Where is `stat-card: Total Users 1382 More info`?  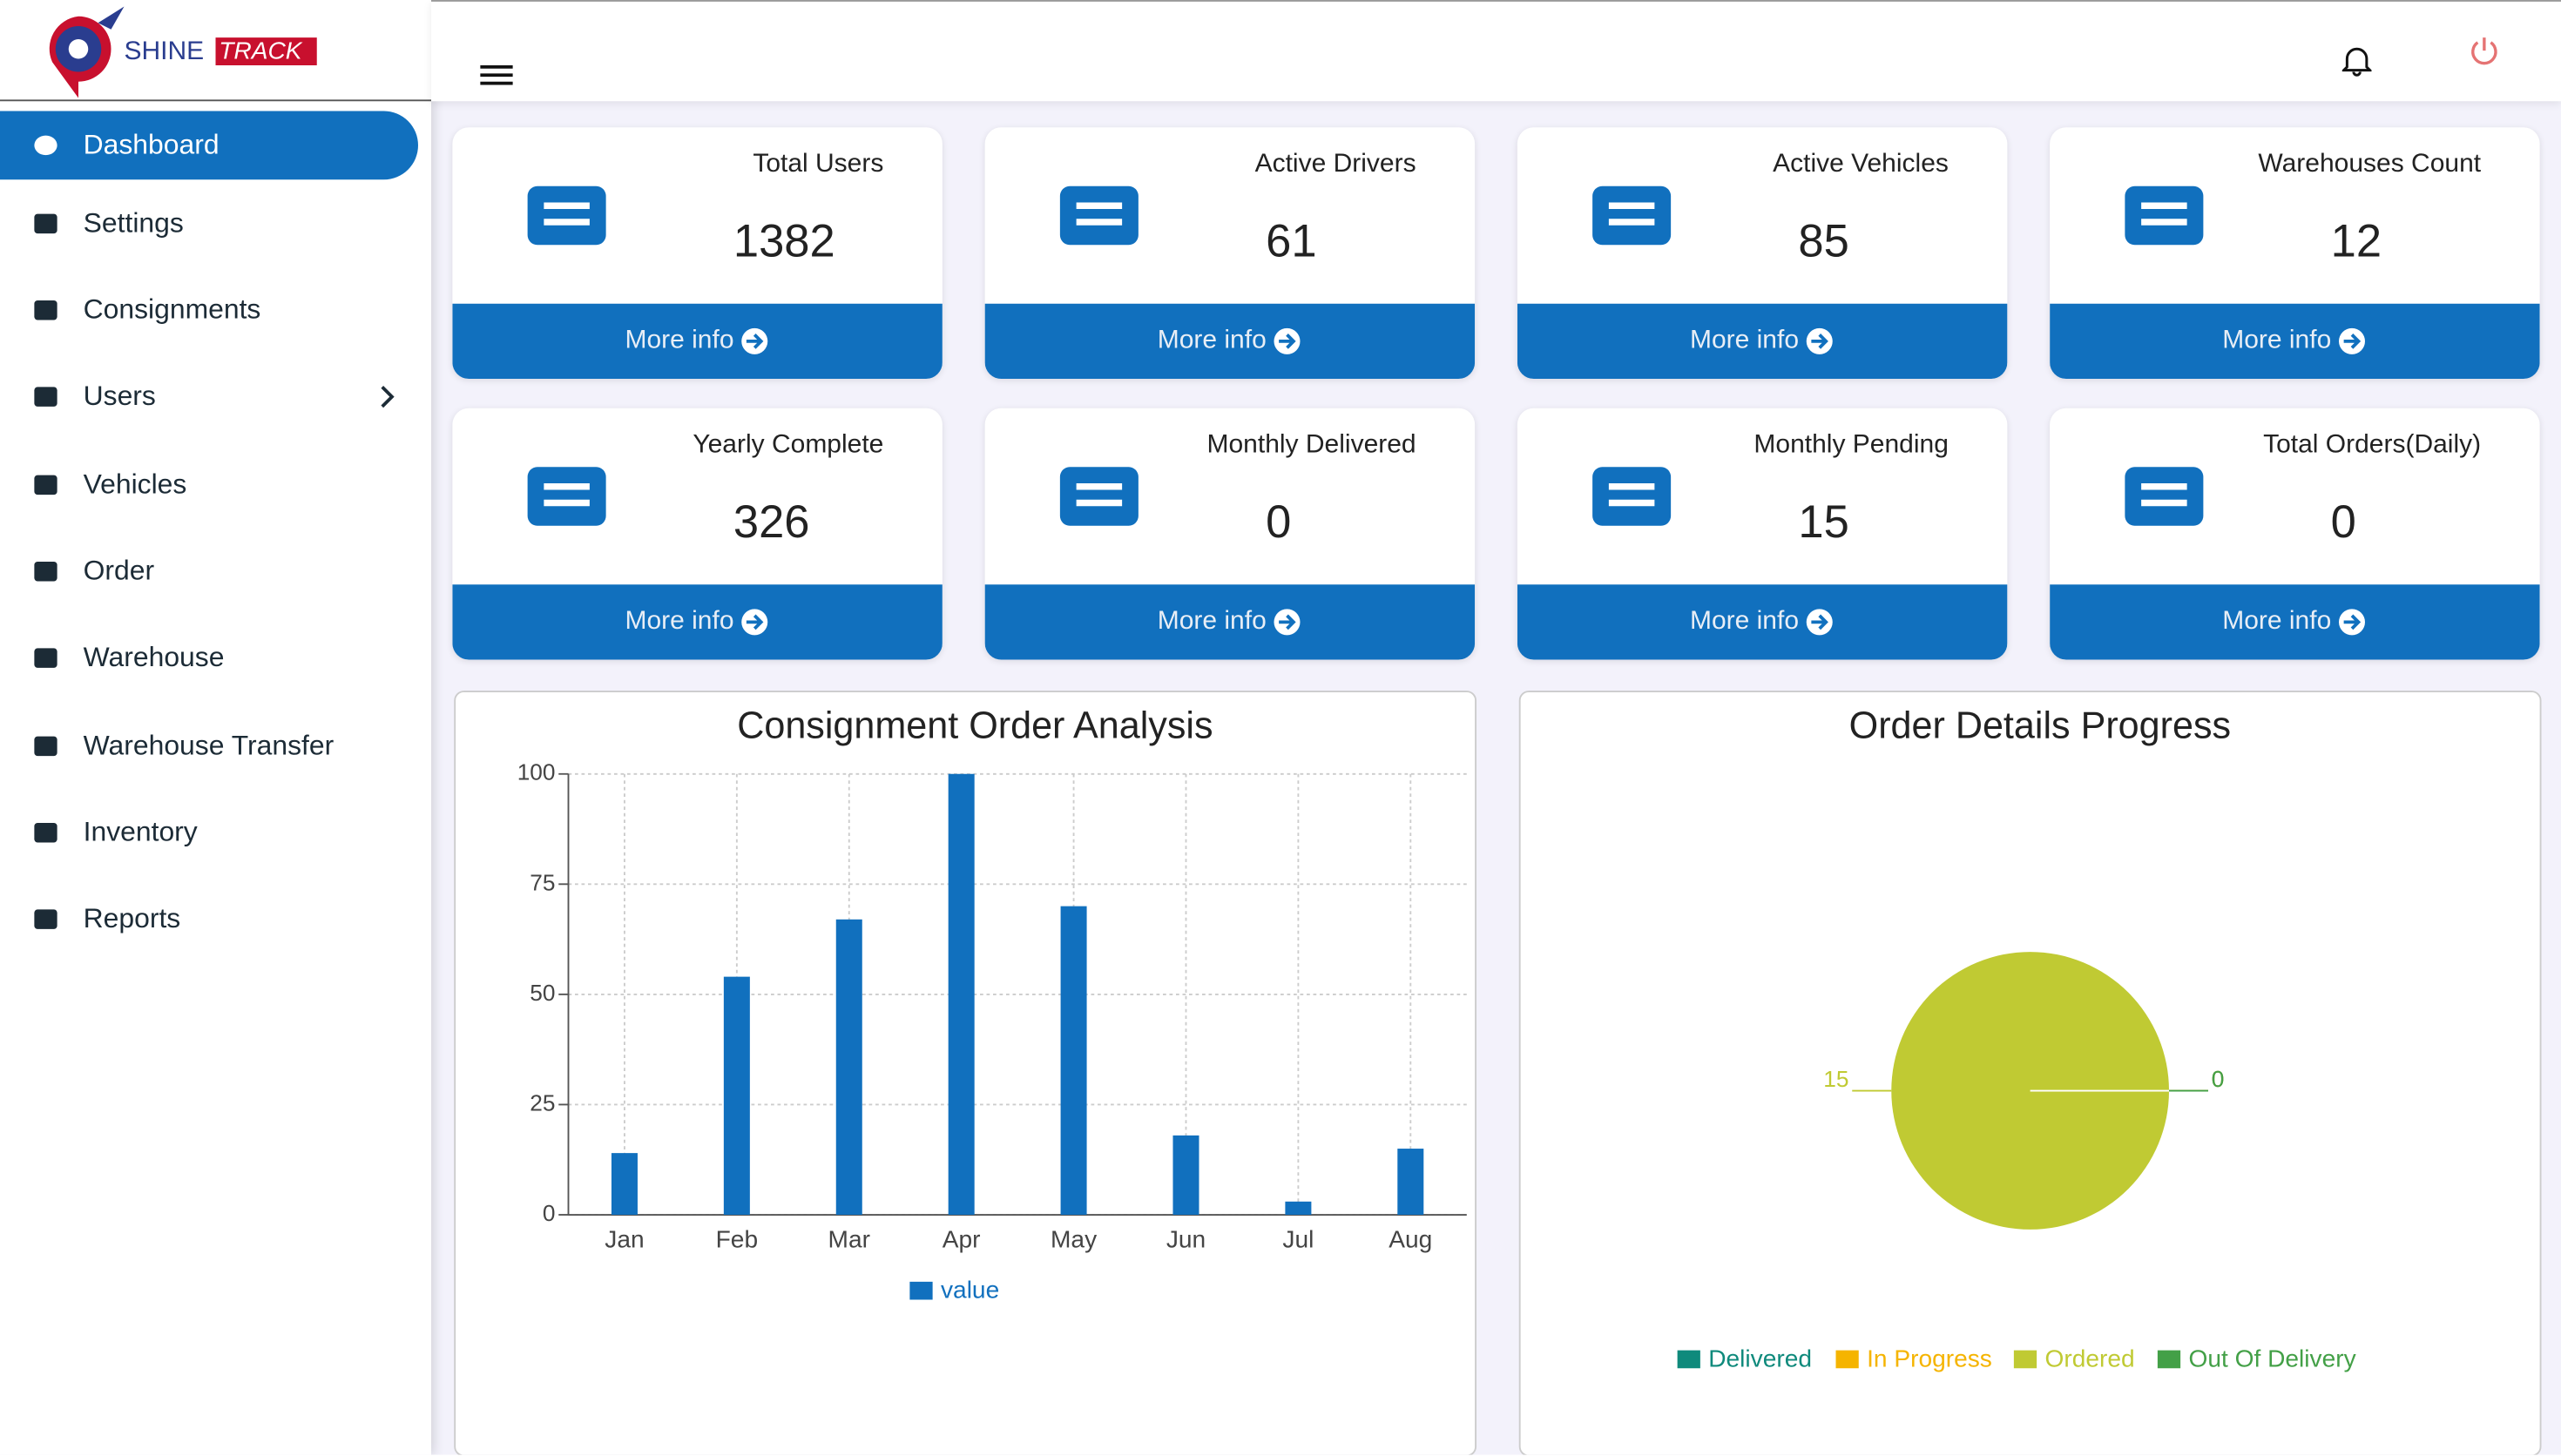 stat-card: Total Users 1382 More info is located at coordinates (697, 253).